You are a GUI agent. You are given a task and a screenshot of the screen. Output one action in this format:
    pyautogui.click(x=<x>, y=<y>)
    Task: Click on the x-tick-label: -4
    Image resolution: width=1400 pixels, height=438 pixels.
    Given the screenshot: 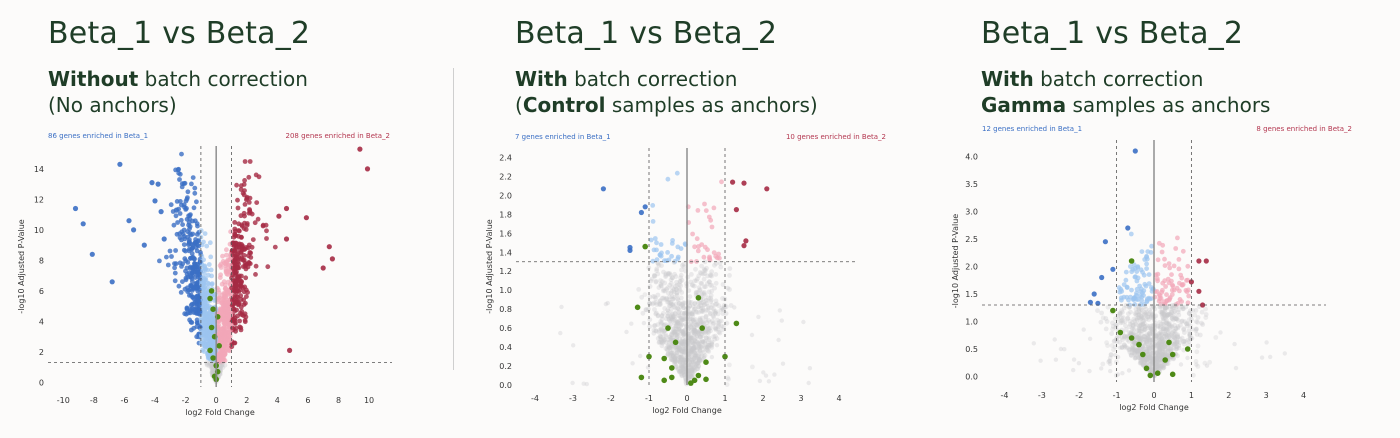 What is the action you would take?
    pyautogui.click(x=1004, y=395)
    